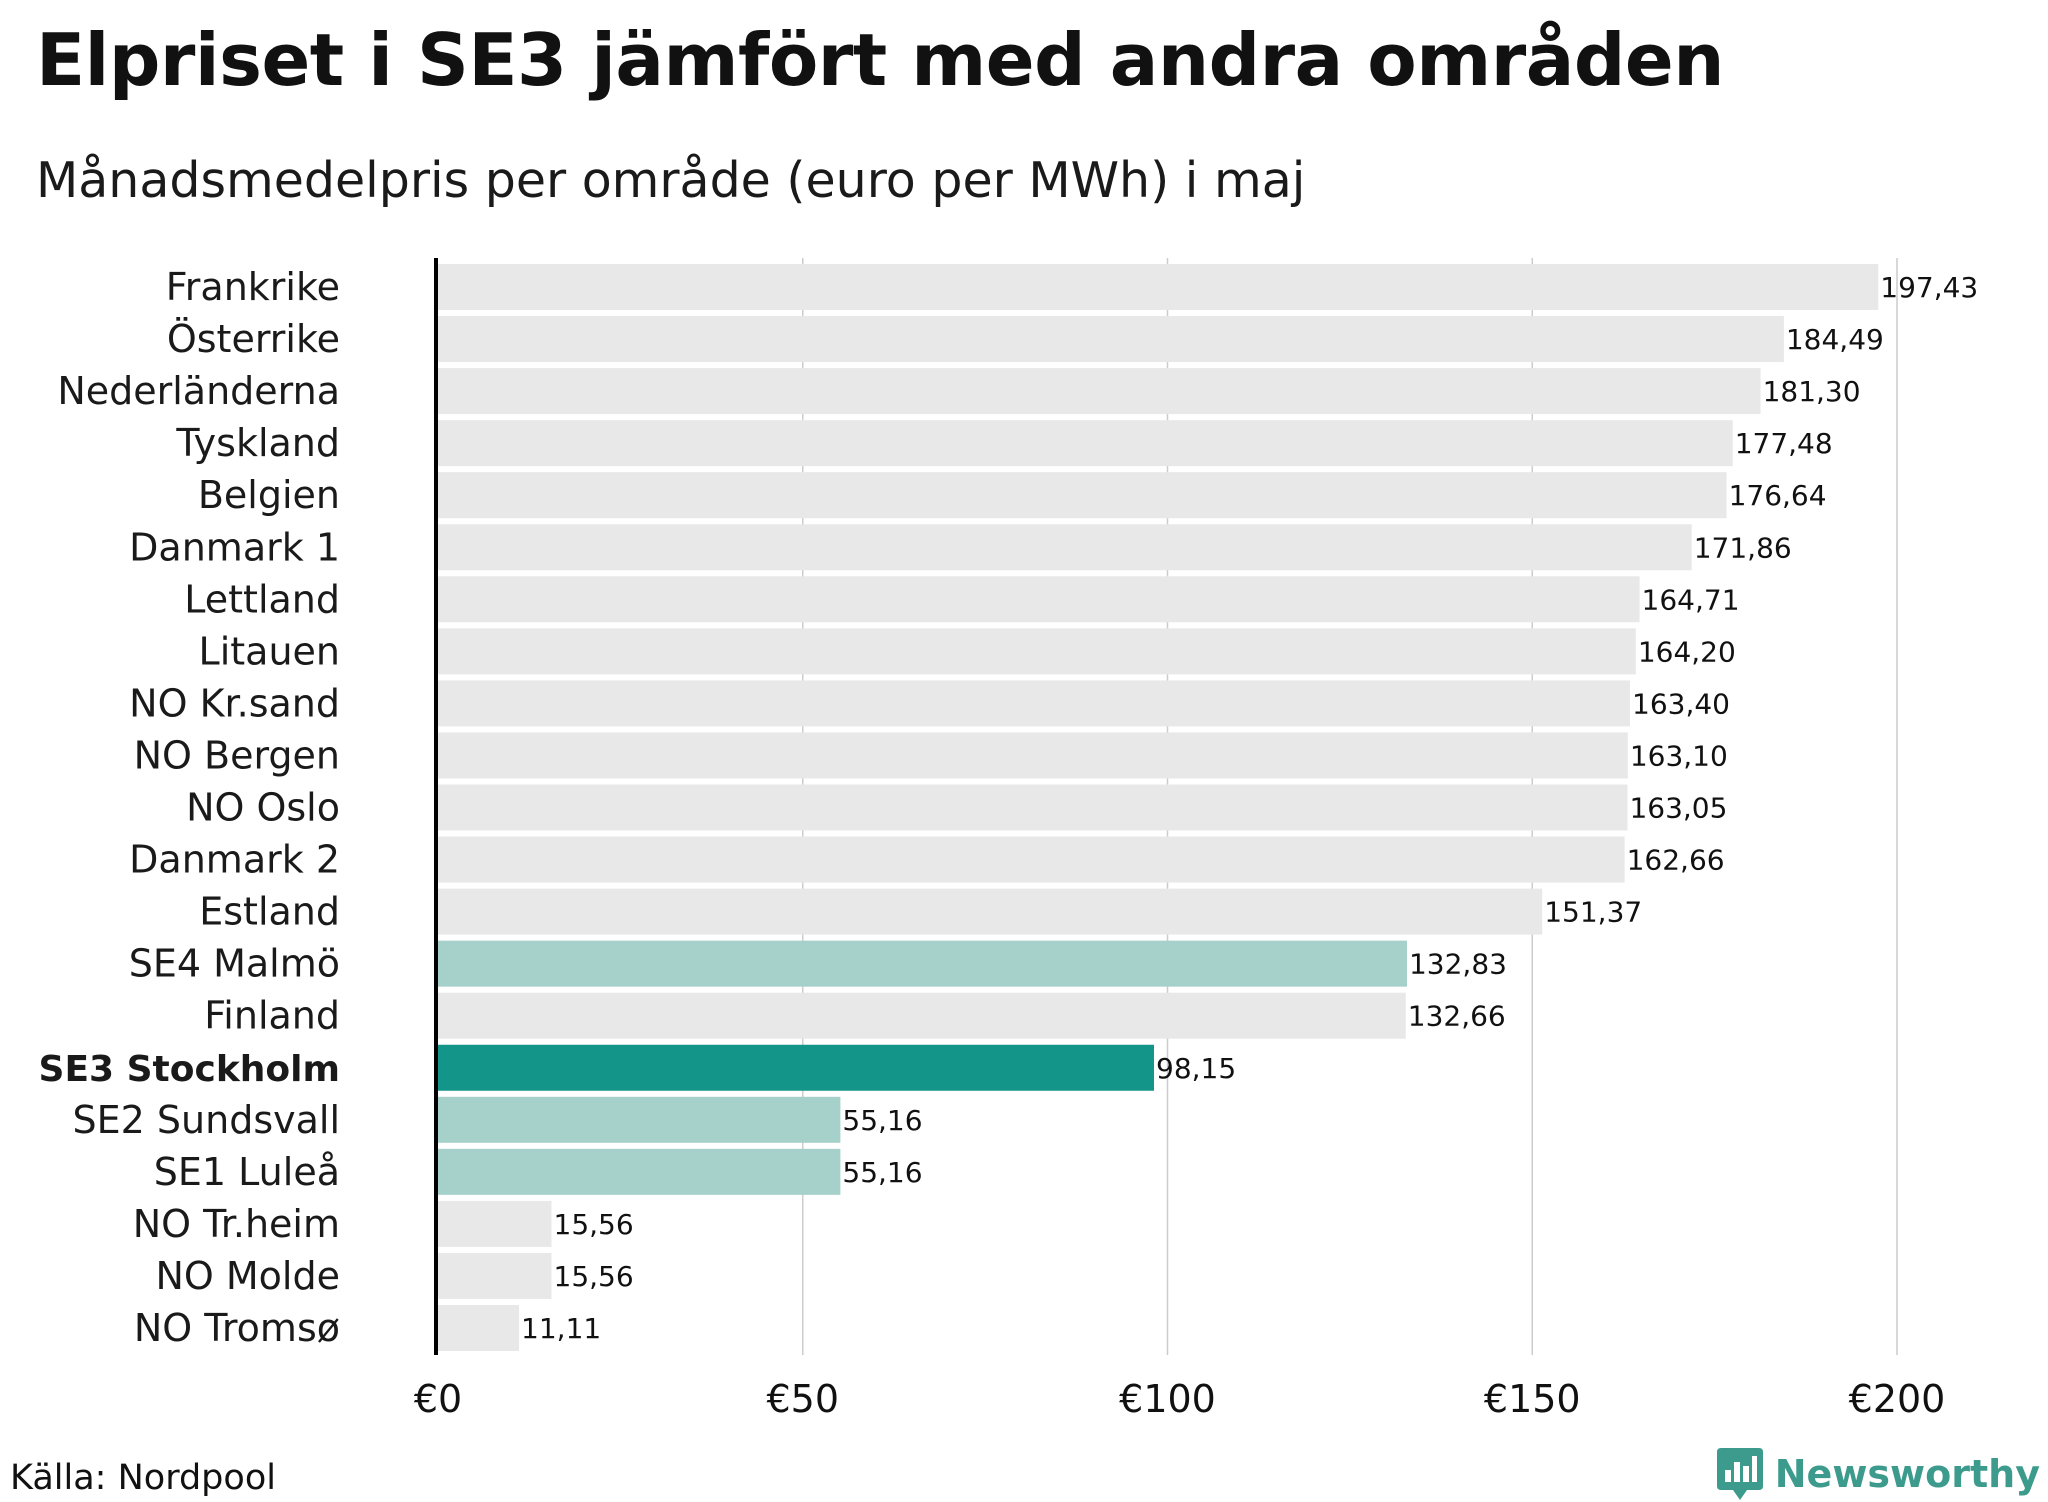  What do you see at coordinates (1687, 651) in the screenshot?
I see `data-label: 164,20` at bounding box center [1687, 651].